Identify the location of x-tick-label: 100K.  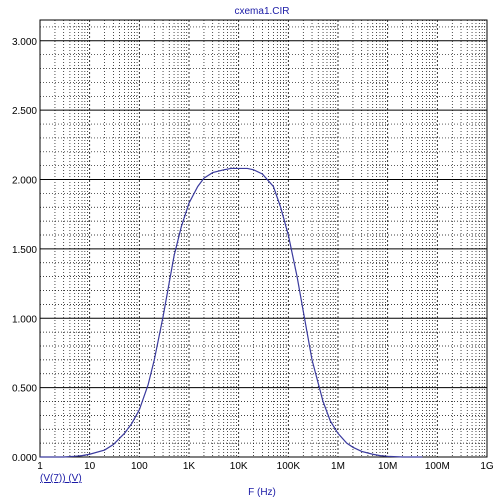
(289, 466).